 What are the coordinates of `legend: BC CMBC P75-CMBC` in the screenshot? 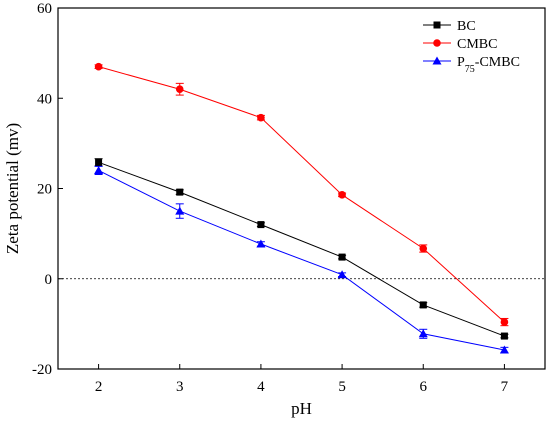 It's located at (471, 47).